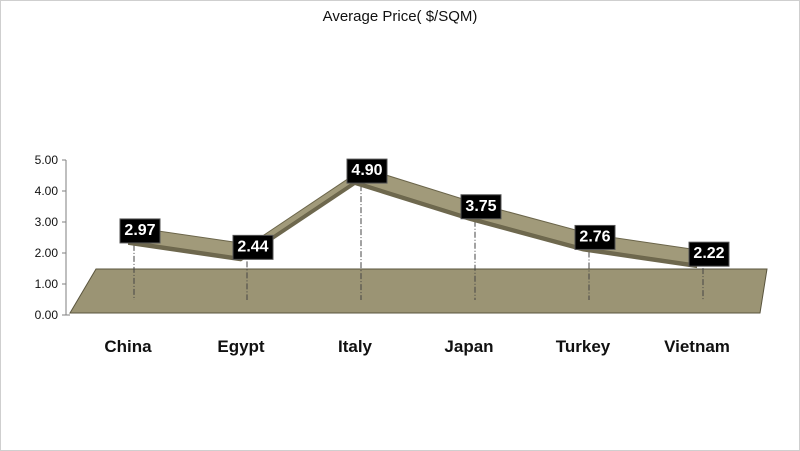 The width and height of the screenshot is (800, 451). I want to click on data-label: 2.97, so click(139, 230).